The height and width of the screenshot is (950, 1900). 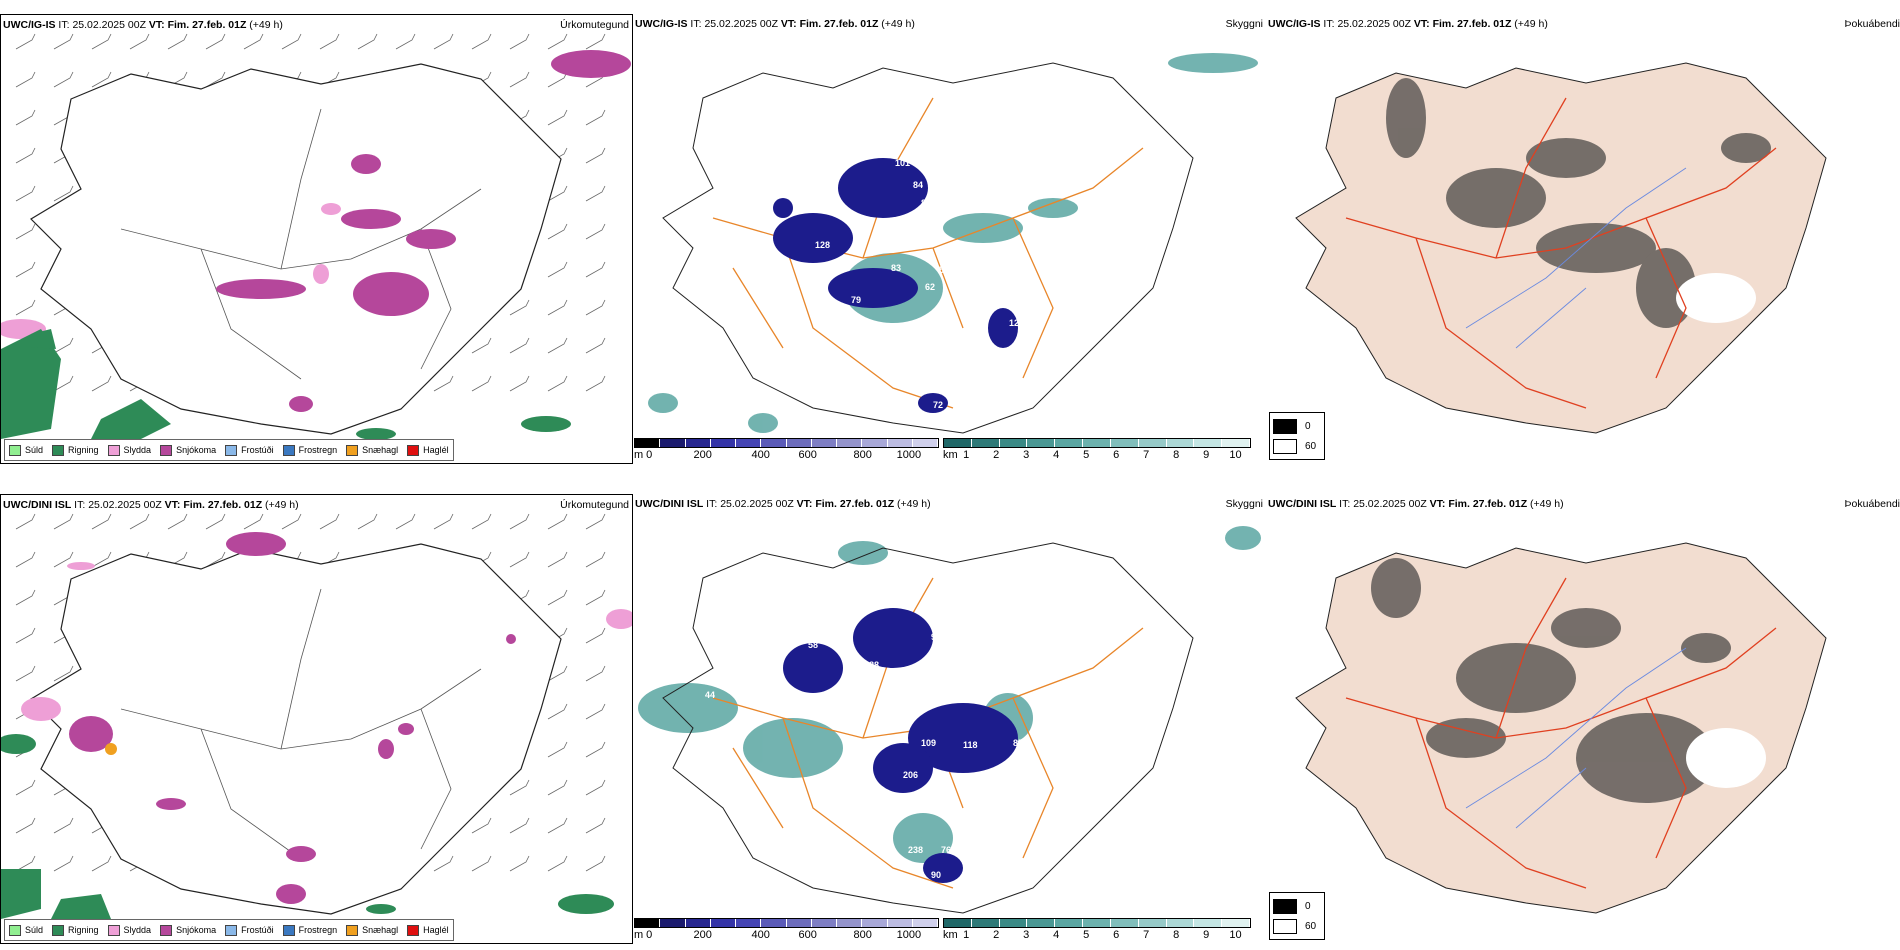 I want to click on ceiling-colorbar: m 0 200 400 600 800 1000, so click(x=786, y=450).